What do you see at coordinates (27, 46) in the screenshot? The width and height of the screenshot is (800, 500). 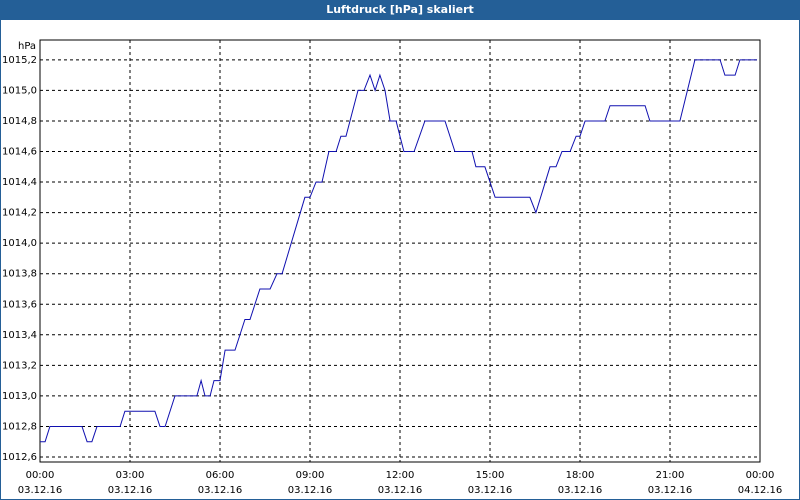 I see `y-unit: hPa` at bounding box center [27, 46].